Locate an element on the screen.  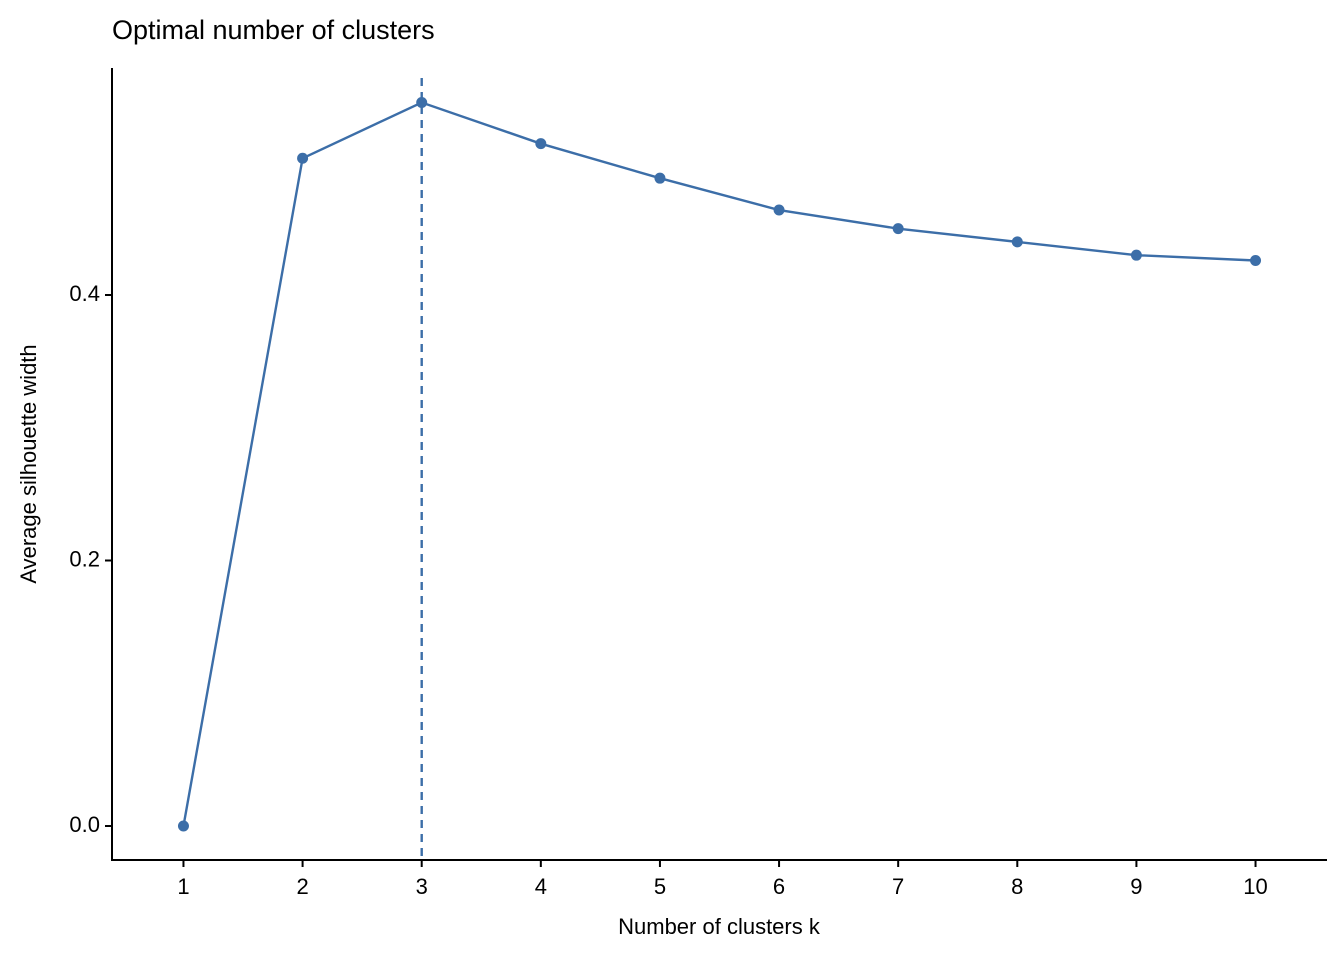
x-tick-label: 4 is located at coordinates (541, 886).